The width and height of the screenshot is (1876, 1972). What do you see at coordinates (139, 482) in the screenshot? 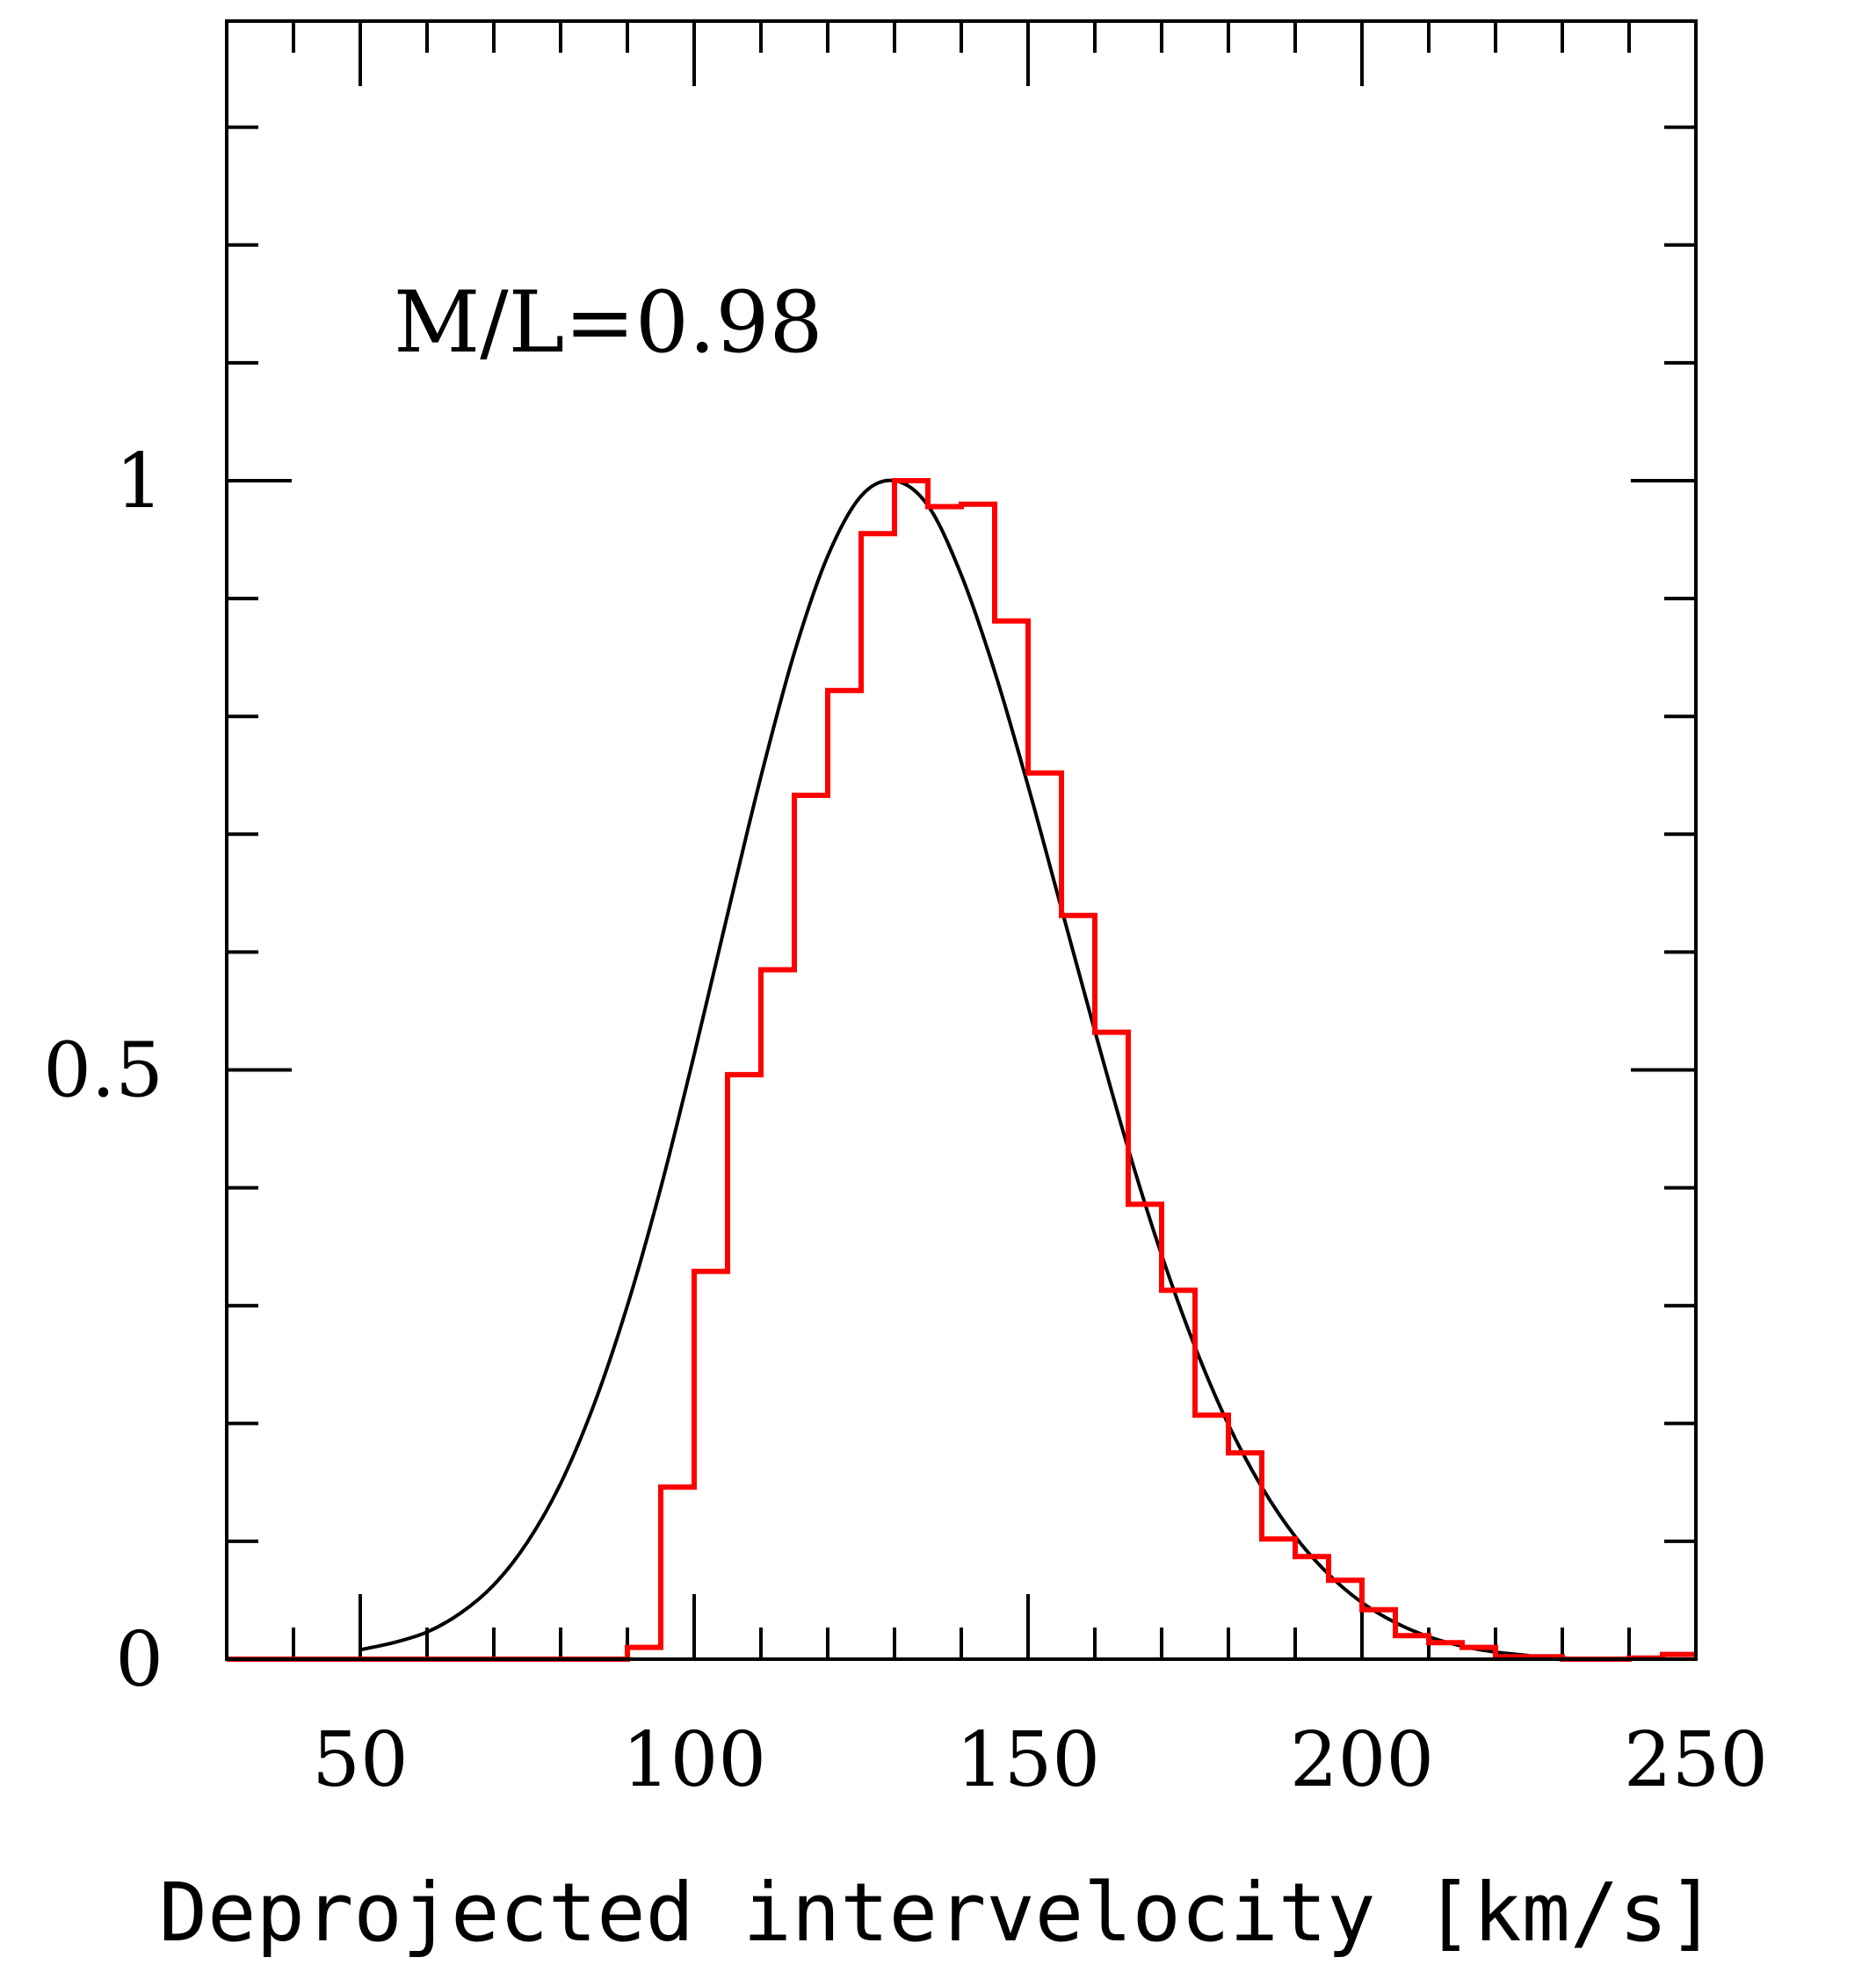
I see `y-tick-label: 1` at bounding box center [139, 482].